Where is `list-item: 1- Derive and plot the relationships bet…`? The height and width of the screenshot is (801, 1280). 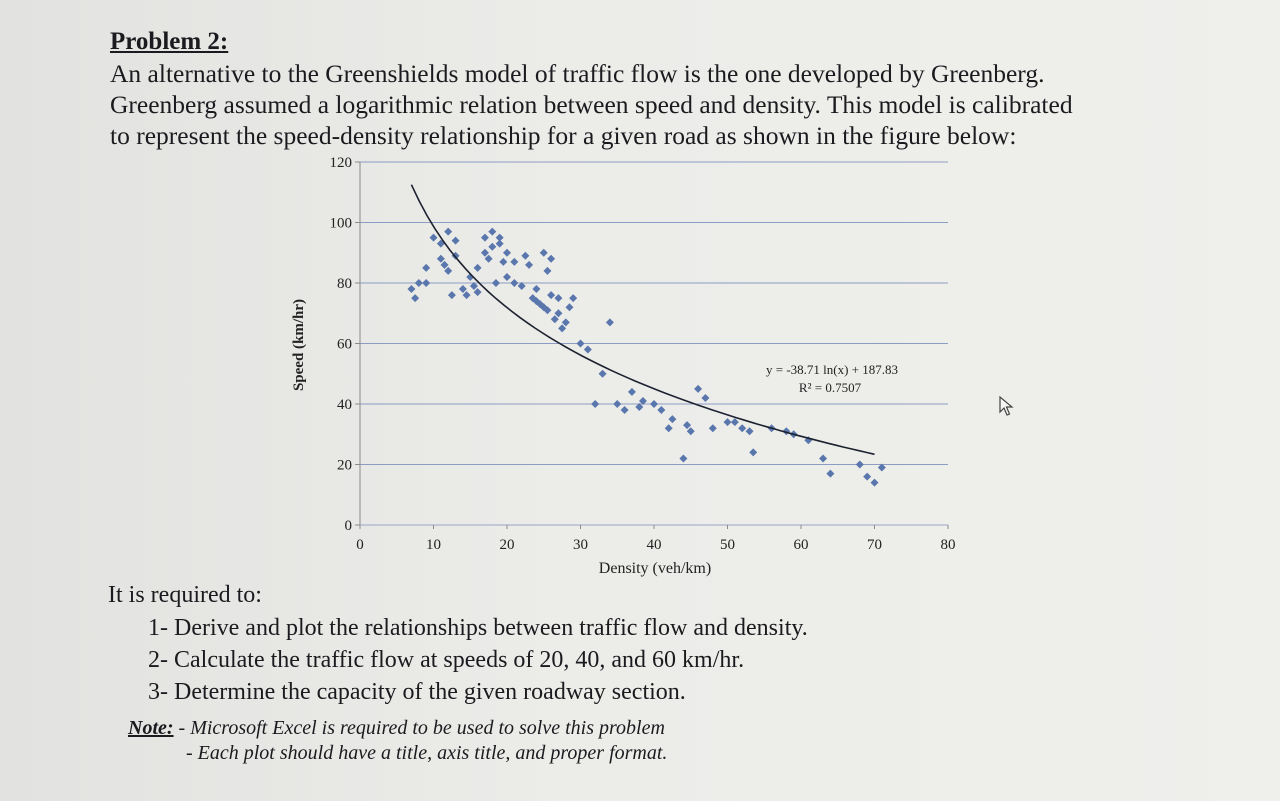
list-item: 1- Derive and plot the relationships bet… is located at coordinates (478, 628).